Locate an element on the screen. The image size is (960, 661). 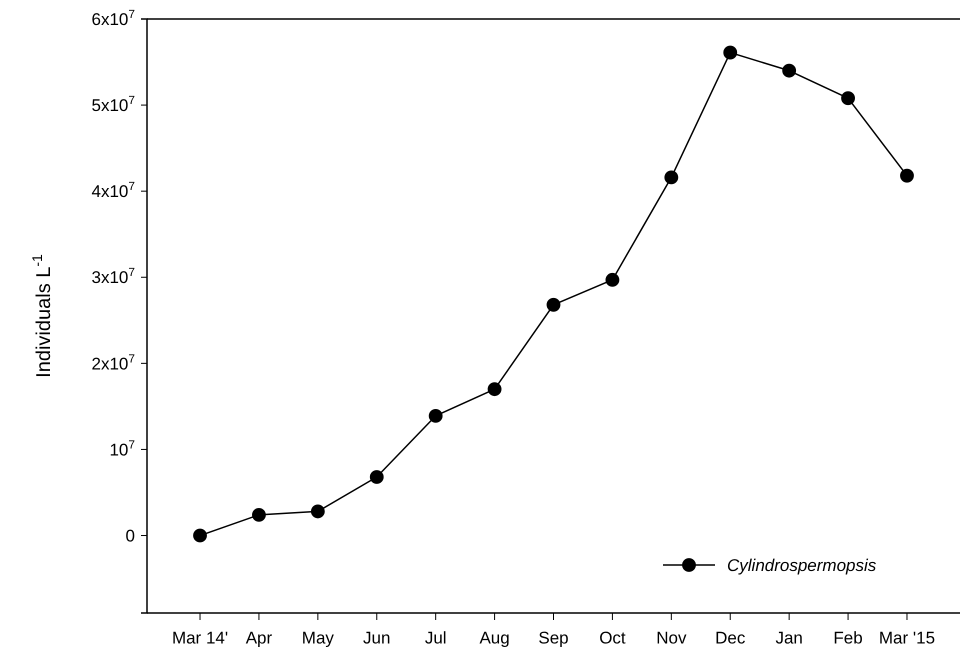
y-tick-label: 5x10$^{7}$ is located at coordinates (114, 104).